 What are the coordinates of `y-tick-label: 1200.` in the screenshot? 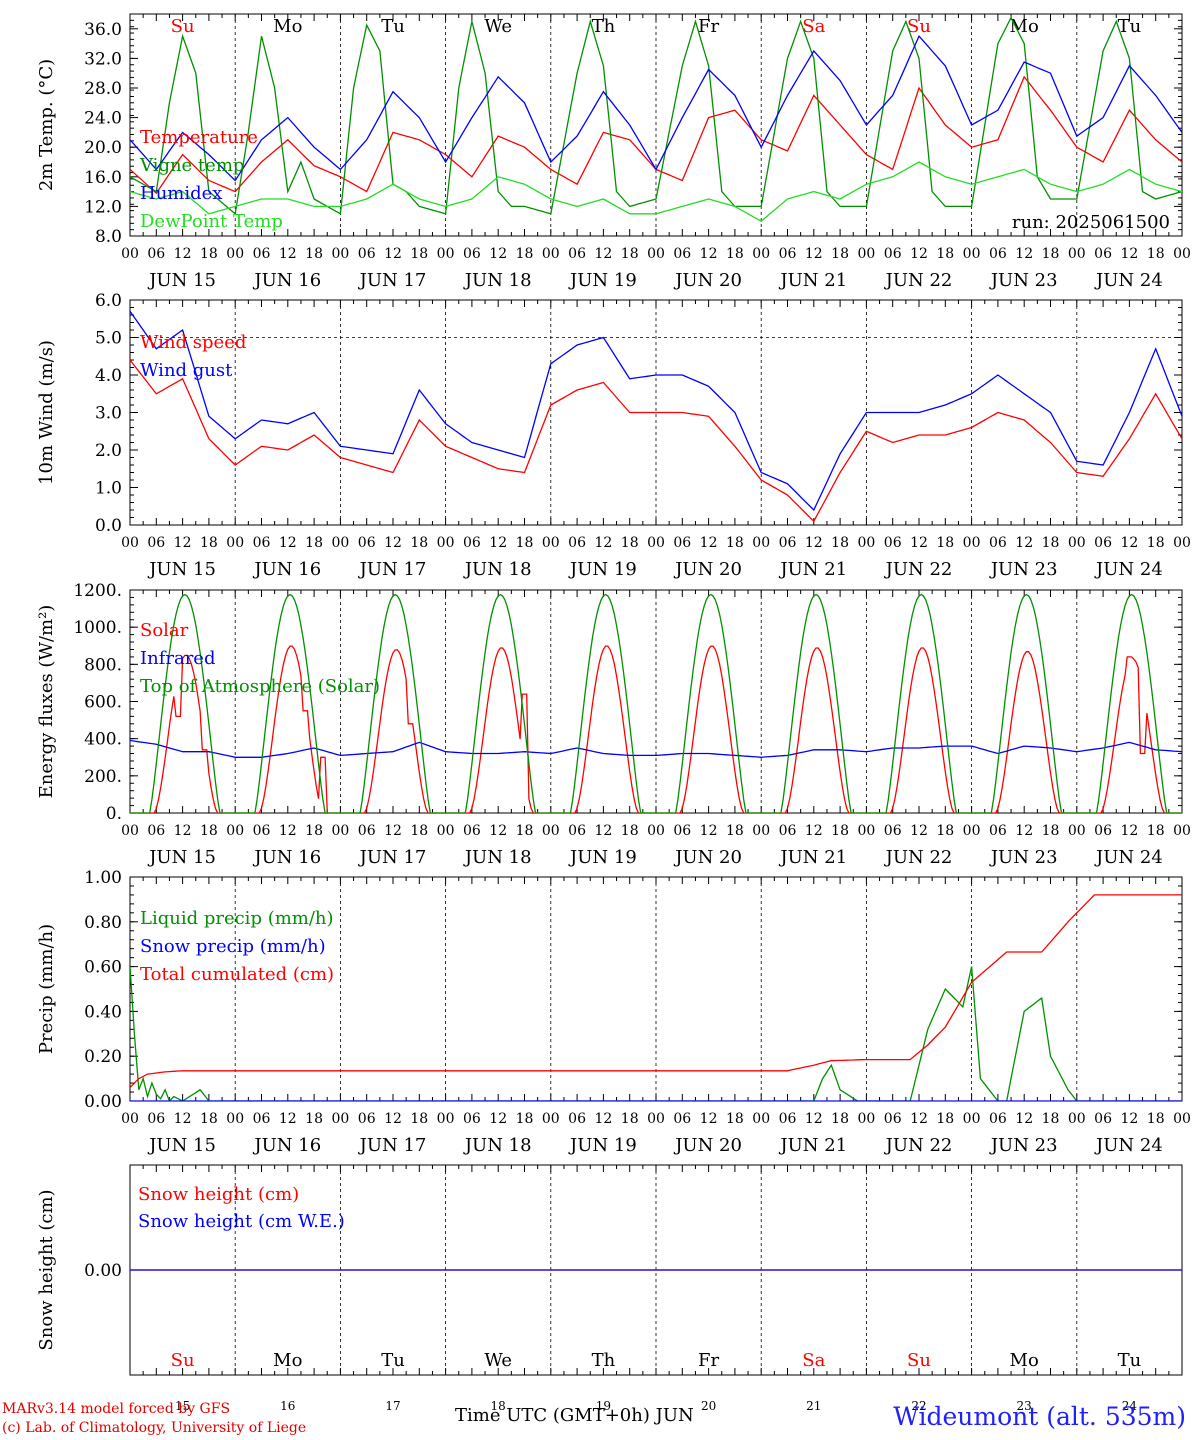 It's located at (97, 591).